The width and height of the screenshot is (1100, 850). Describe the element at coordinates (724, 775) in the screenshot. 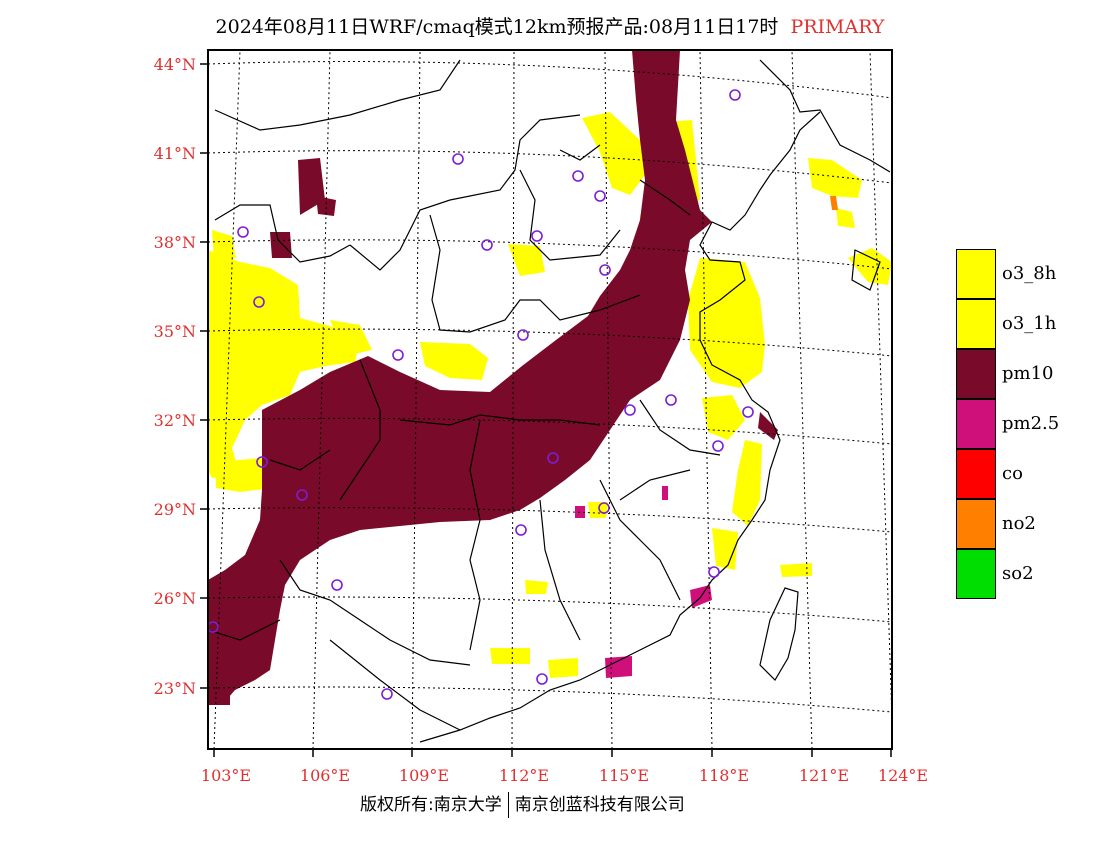

I see `lon-label-118: 118°E` at that location.